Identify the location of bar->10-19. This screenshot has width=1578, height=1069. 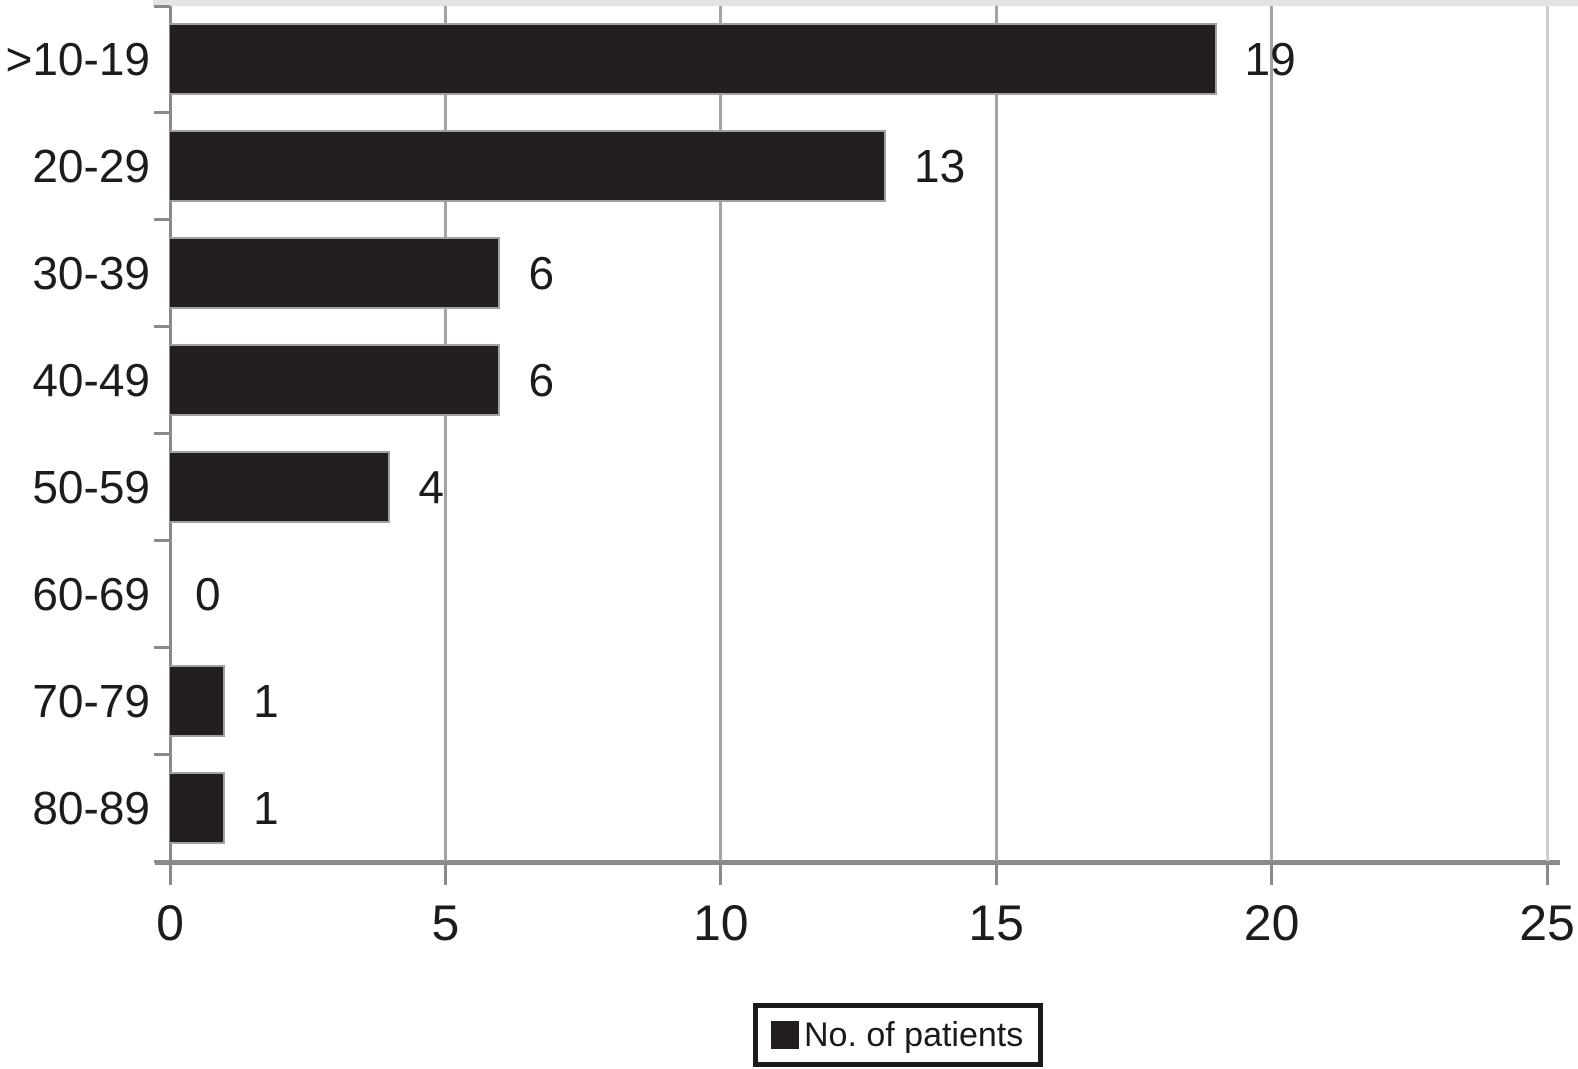
(693, 59).